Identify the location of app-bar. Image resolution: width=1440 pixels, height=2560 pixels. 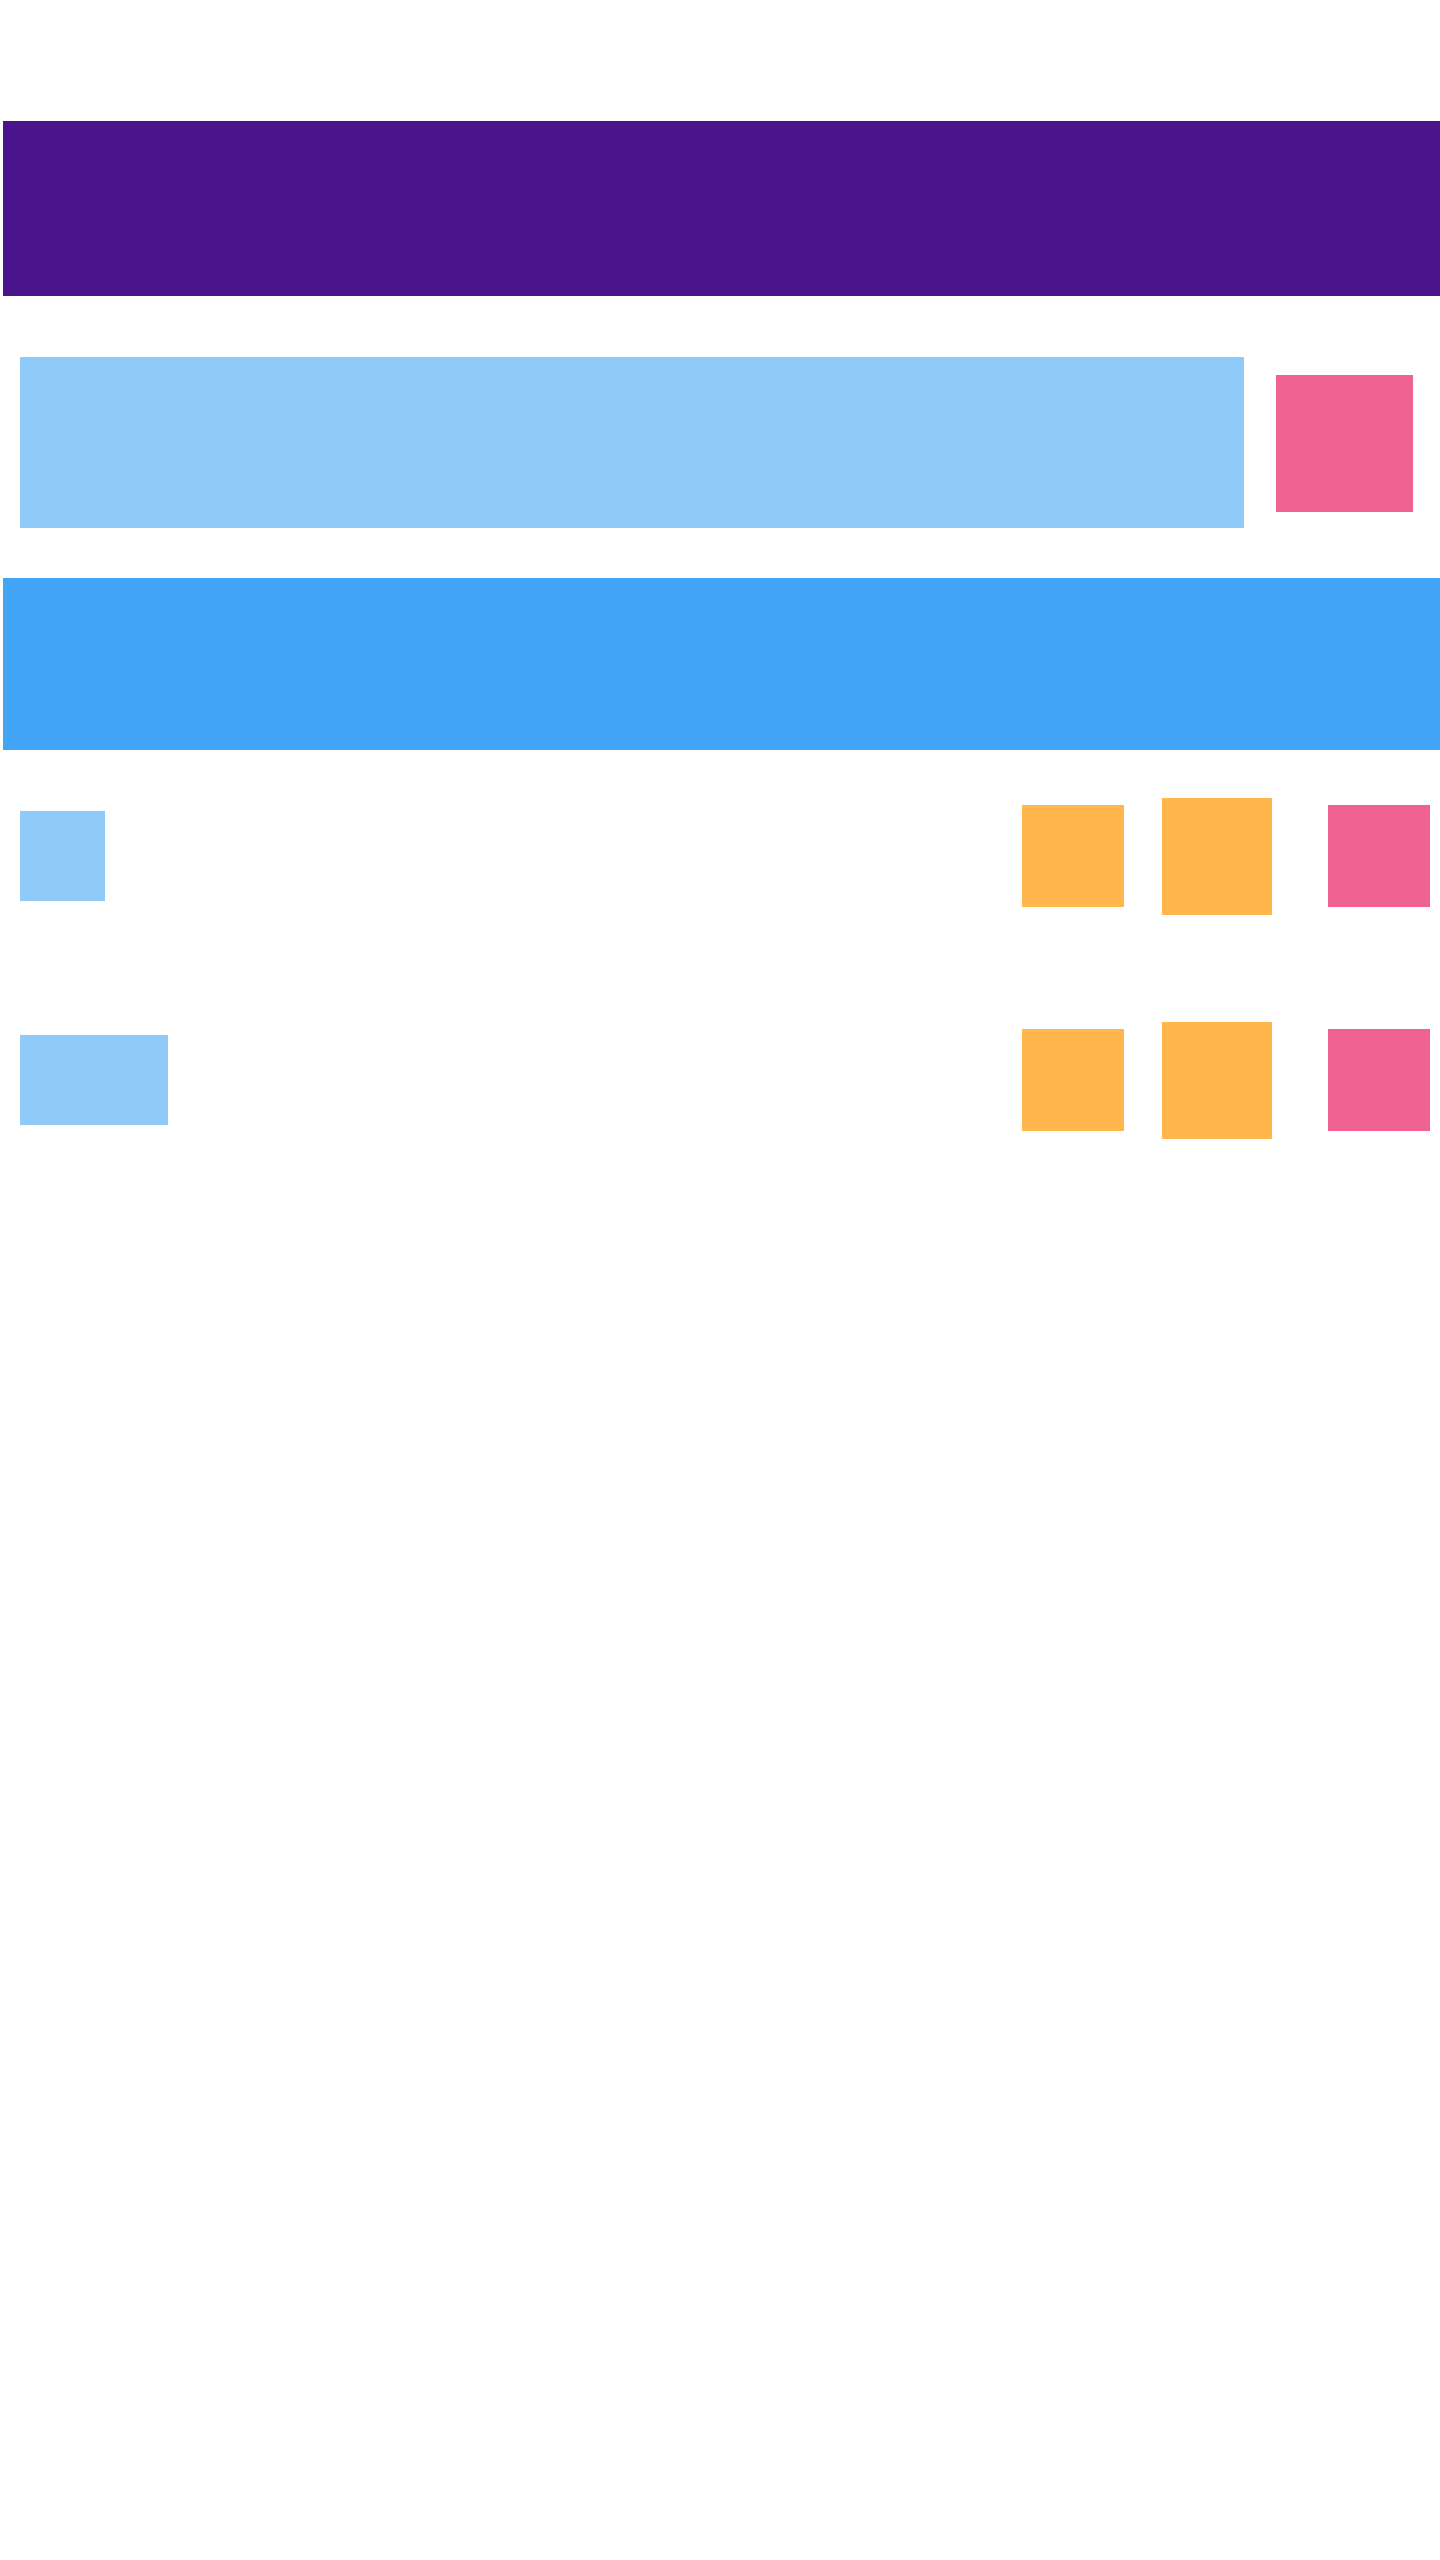
(721, 208).